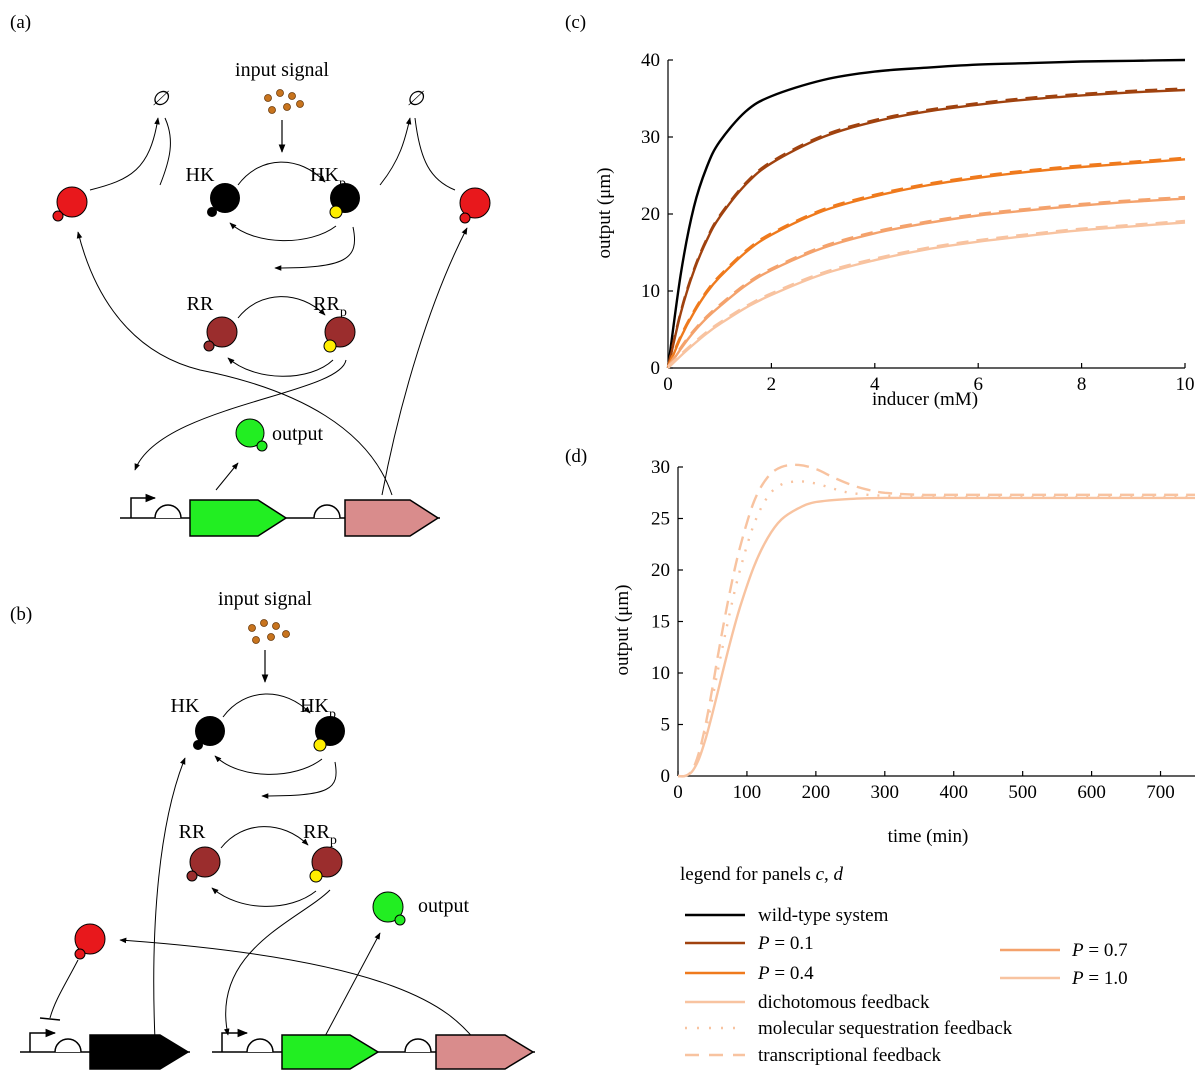  I want to click on rrp-label-b: RRp, so click(320, 834).